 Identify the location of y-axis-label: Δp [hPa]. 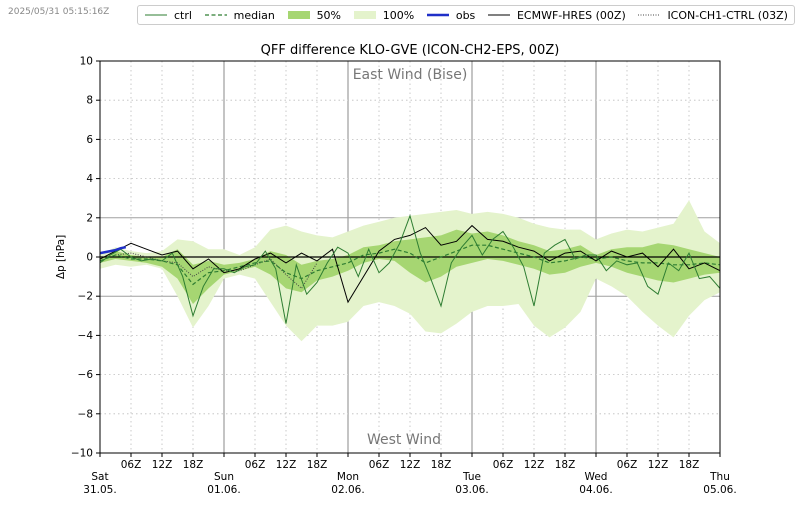
(61, 257).